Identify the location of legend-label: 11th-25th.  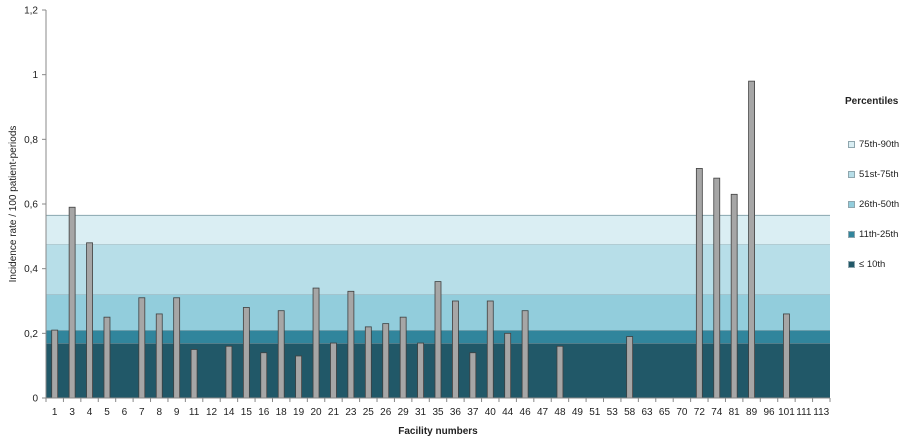
(879, 234).